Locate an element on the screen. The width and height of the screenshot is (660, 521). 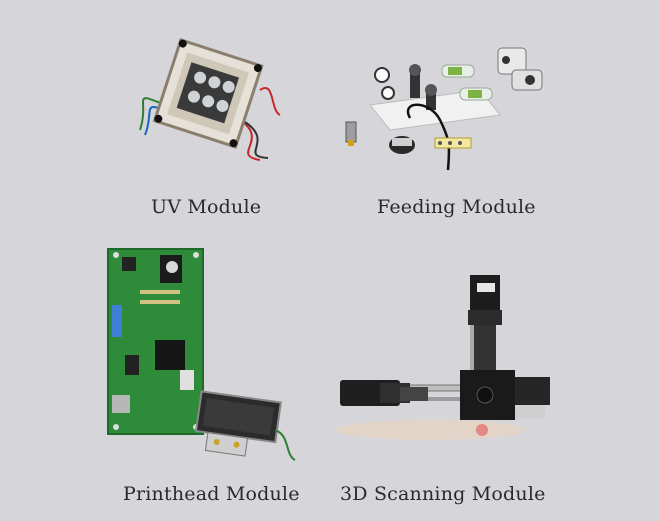
printhead-module-caption: Printhead Module is located at coordinates (211, 494).